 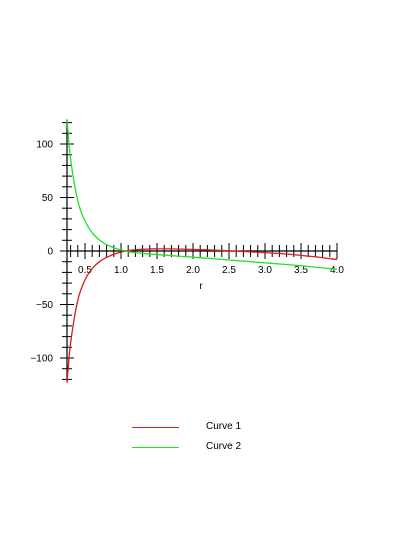 I want to click on legend-item-curve-2: Curve 2, so click(x=232, y=448).